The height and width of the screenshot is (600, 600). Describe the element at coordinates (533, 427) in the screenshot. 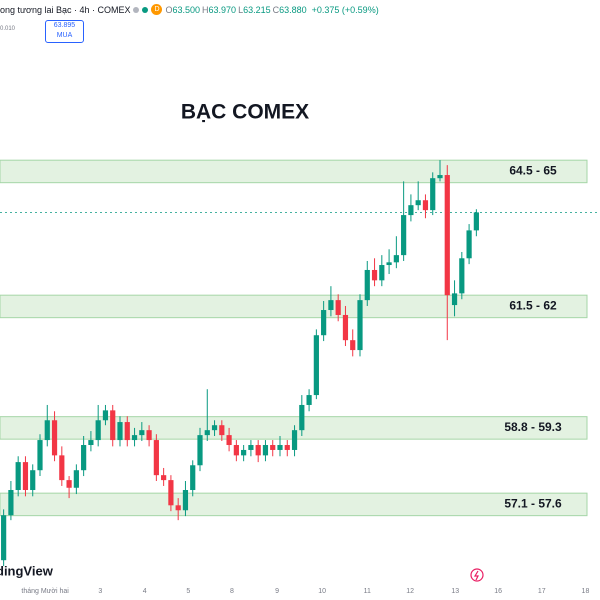

I see `zone-label: 58.8 - 59.3` at that location.